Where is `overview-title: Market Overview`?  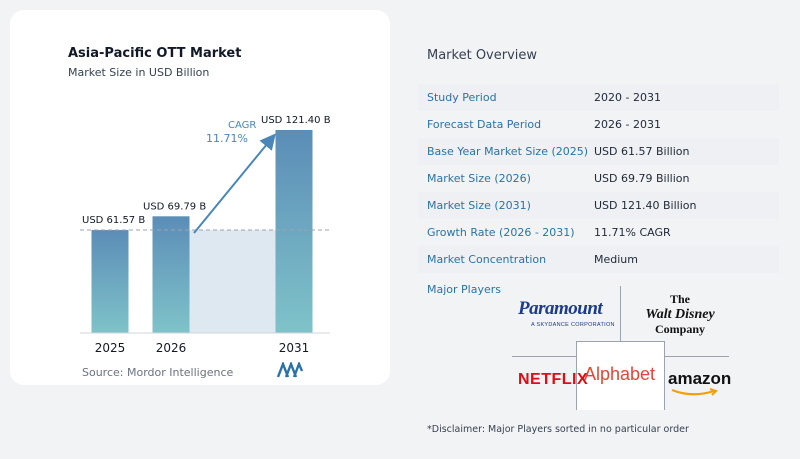
overview-title: Market Overview is located at coordinates (482, 55).